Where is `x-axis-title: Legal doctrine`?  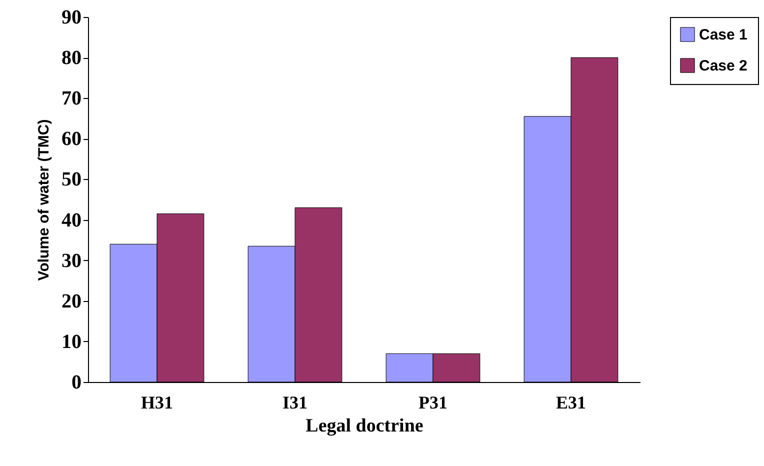 x-axis-title: Legal doctrine is located at coordinates (365, 426).